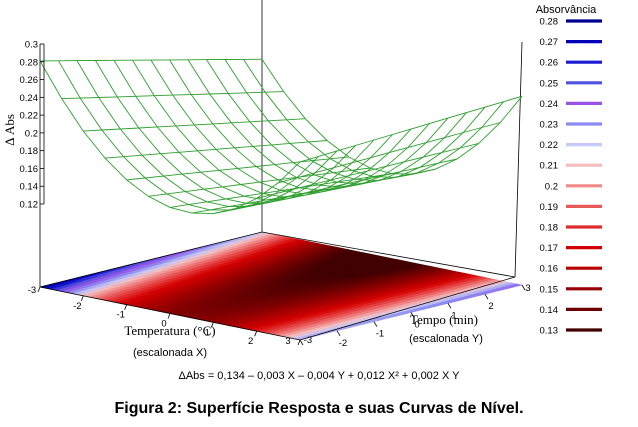  Describe the element at coordinates (29, 205) in the screenshot. I see `z-tick-label: 0.12` at that location.